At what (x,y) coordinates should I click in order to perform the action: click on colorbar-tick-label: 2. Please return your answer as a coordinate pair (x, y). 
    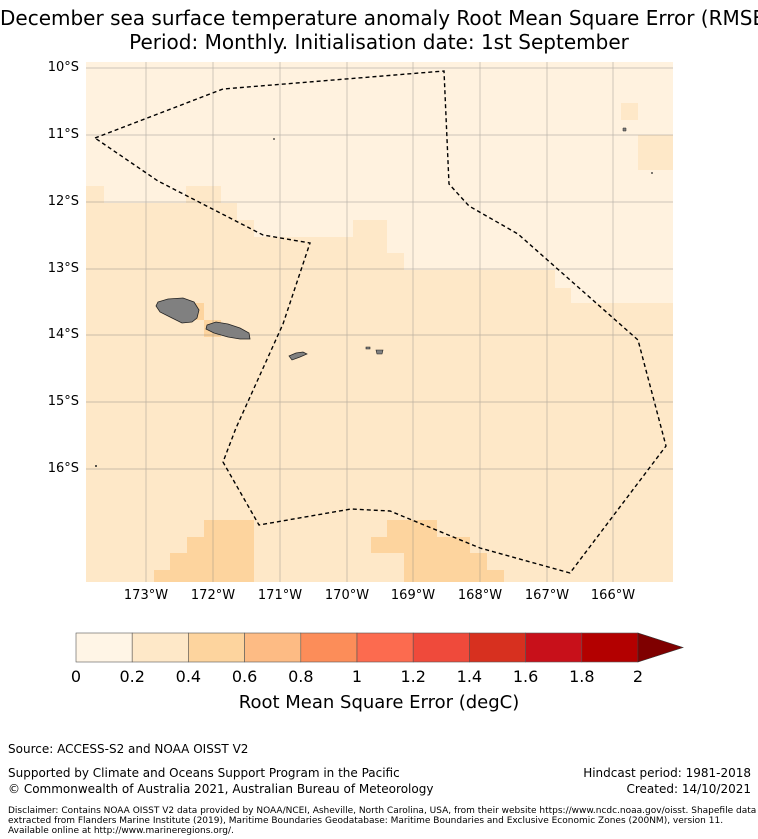
    Looking at the image, I should click on (638, 676).